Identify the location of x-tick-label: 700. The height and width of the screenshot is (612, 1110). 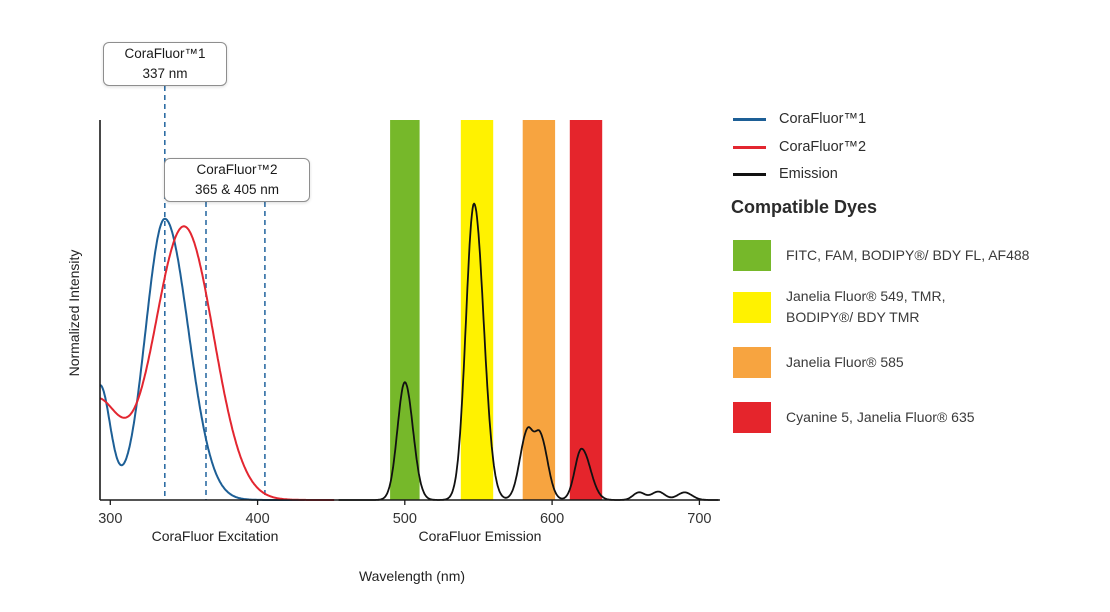
(699, 519).